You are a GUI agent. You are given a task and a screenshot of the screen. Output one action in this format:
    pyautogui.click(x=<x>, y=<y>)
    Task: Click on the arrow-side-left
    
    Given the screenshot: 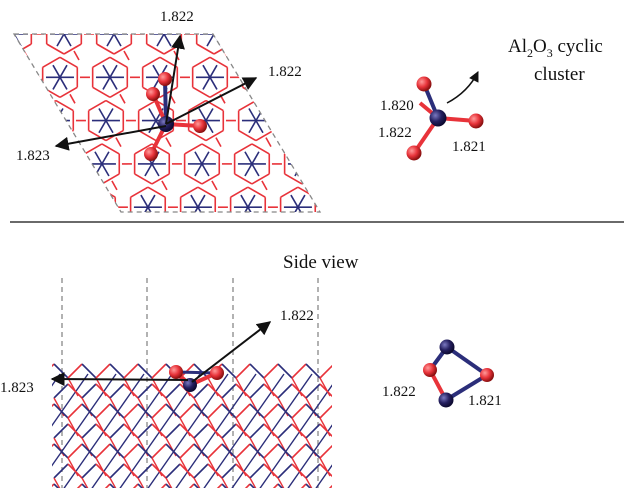 What is the action you would take?
    pyautogui.click(x=119, y=379)
    